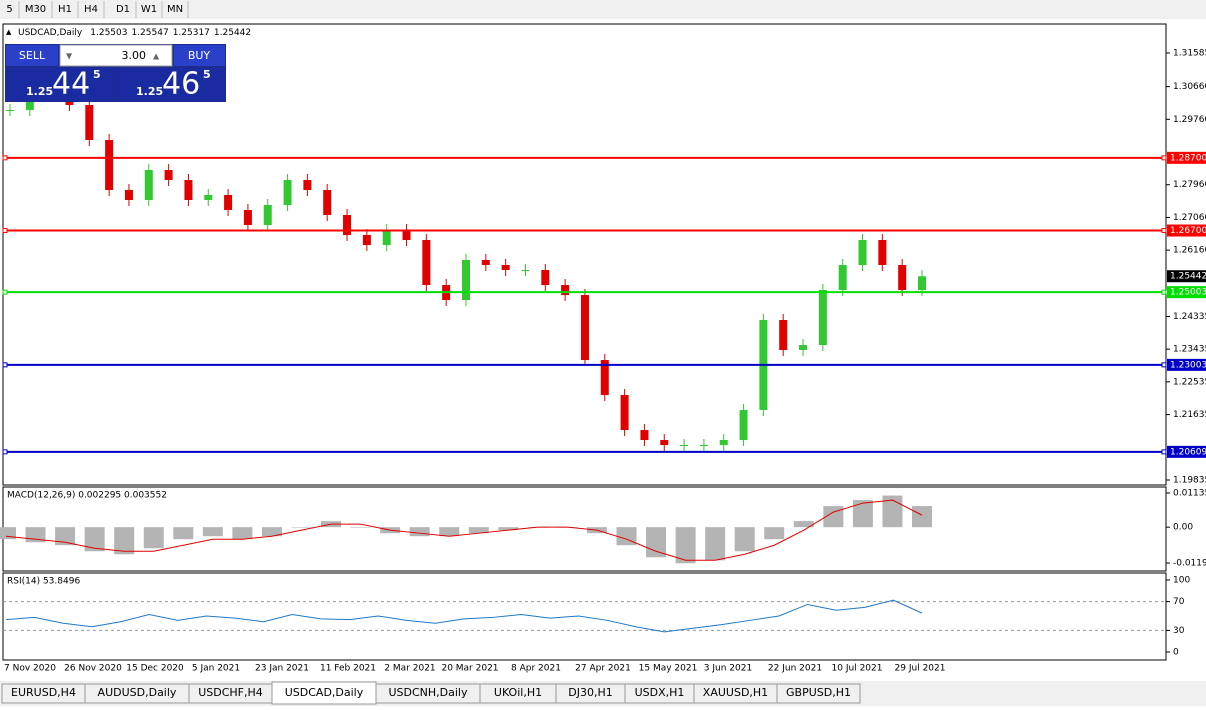 The height and width of the screenshot is (710, 1206). Describe the element at coordinates (1189, 382) in the screenshot. I see `y-tick-label: 1.22535` at that location.